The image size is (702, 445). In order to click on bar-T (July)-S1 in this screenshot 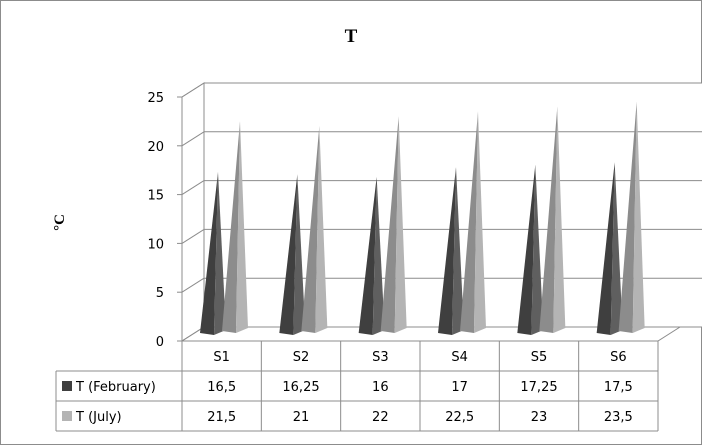, I will do `click(235, 227)`.